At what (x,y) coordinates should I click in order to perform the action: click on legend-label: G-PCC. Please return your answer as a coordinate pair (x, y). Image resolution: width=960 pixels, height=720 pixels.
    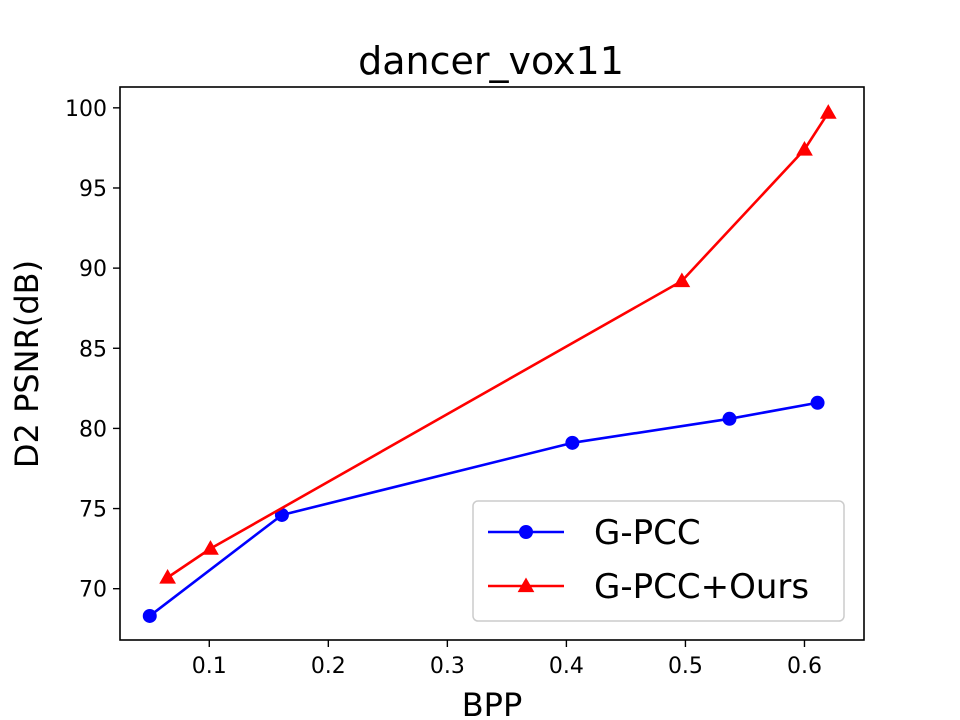
    Looking at the image, I should click on (647, 533).